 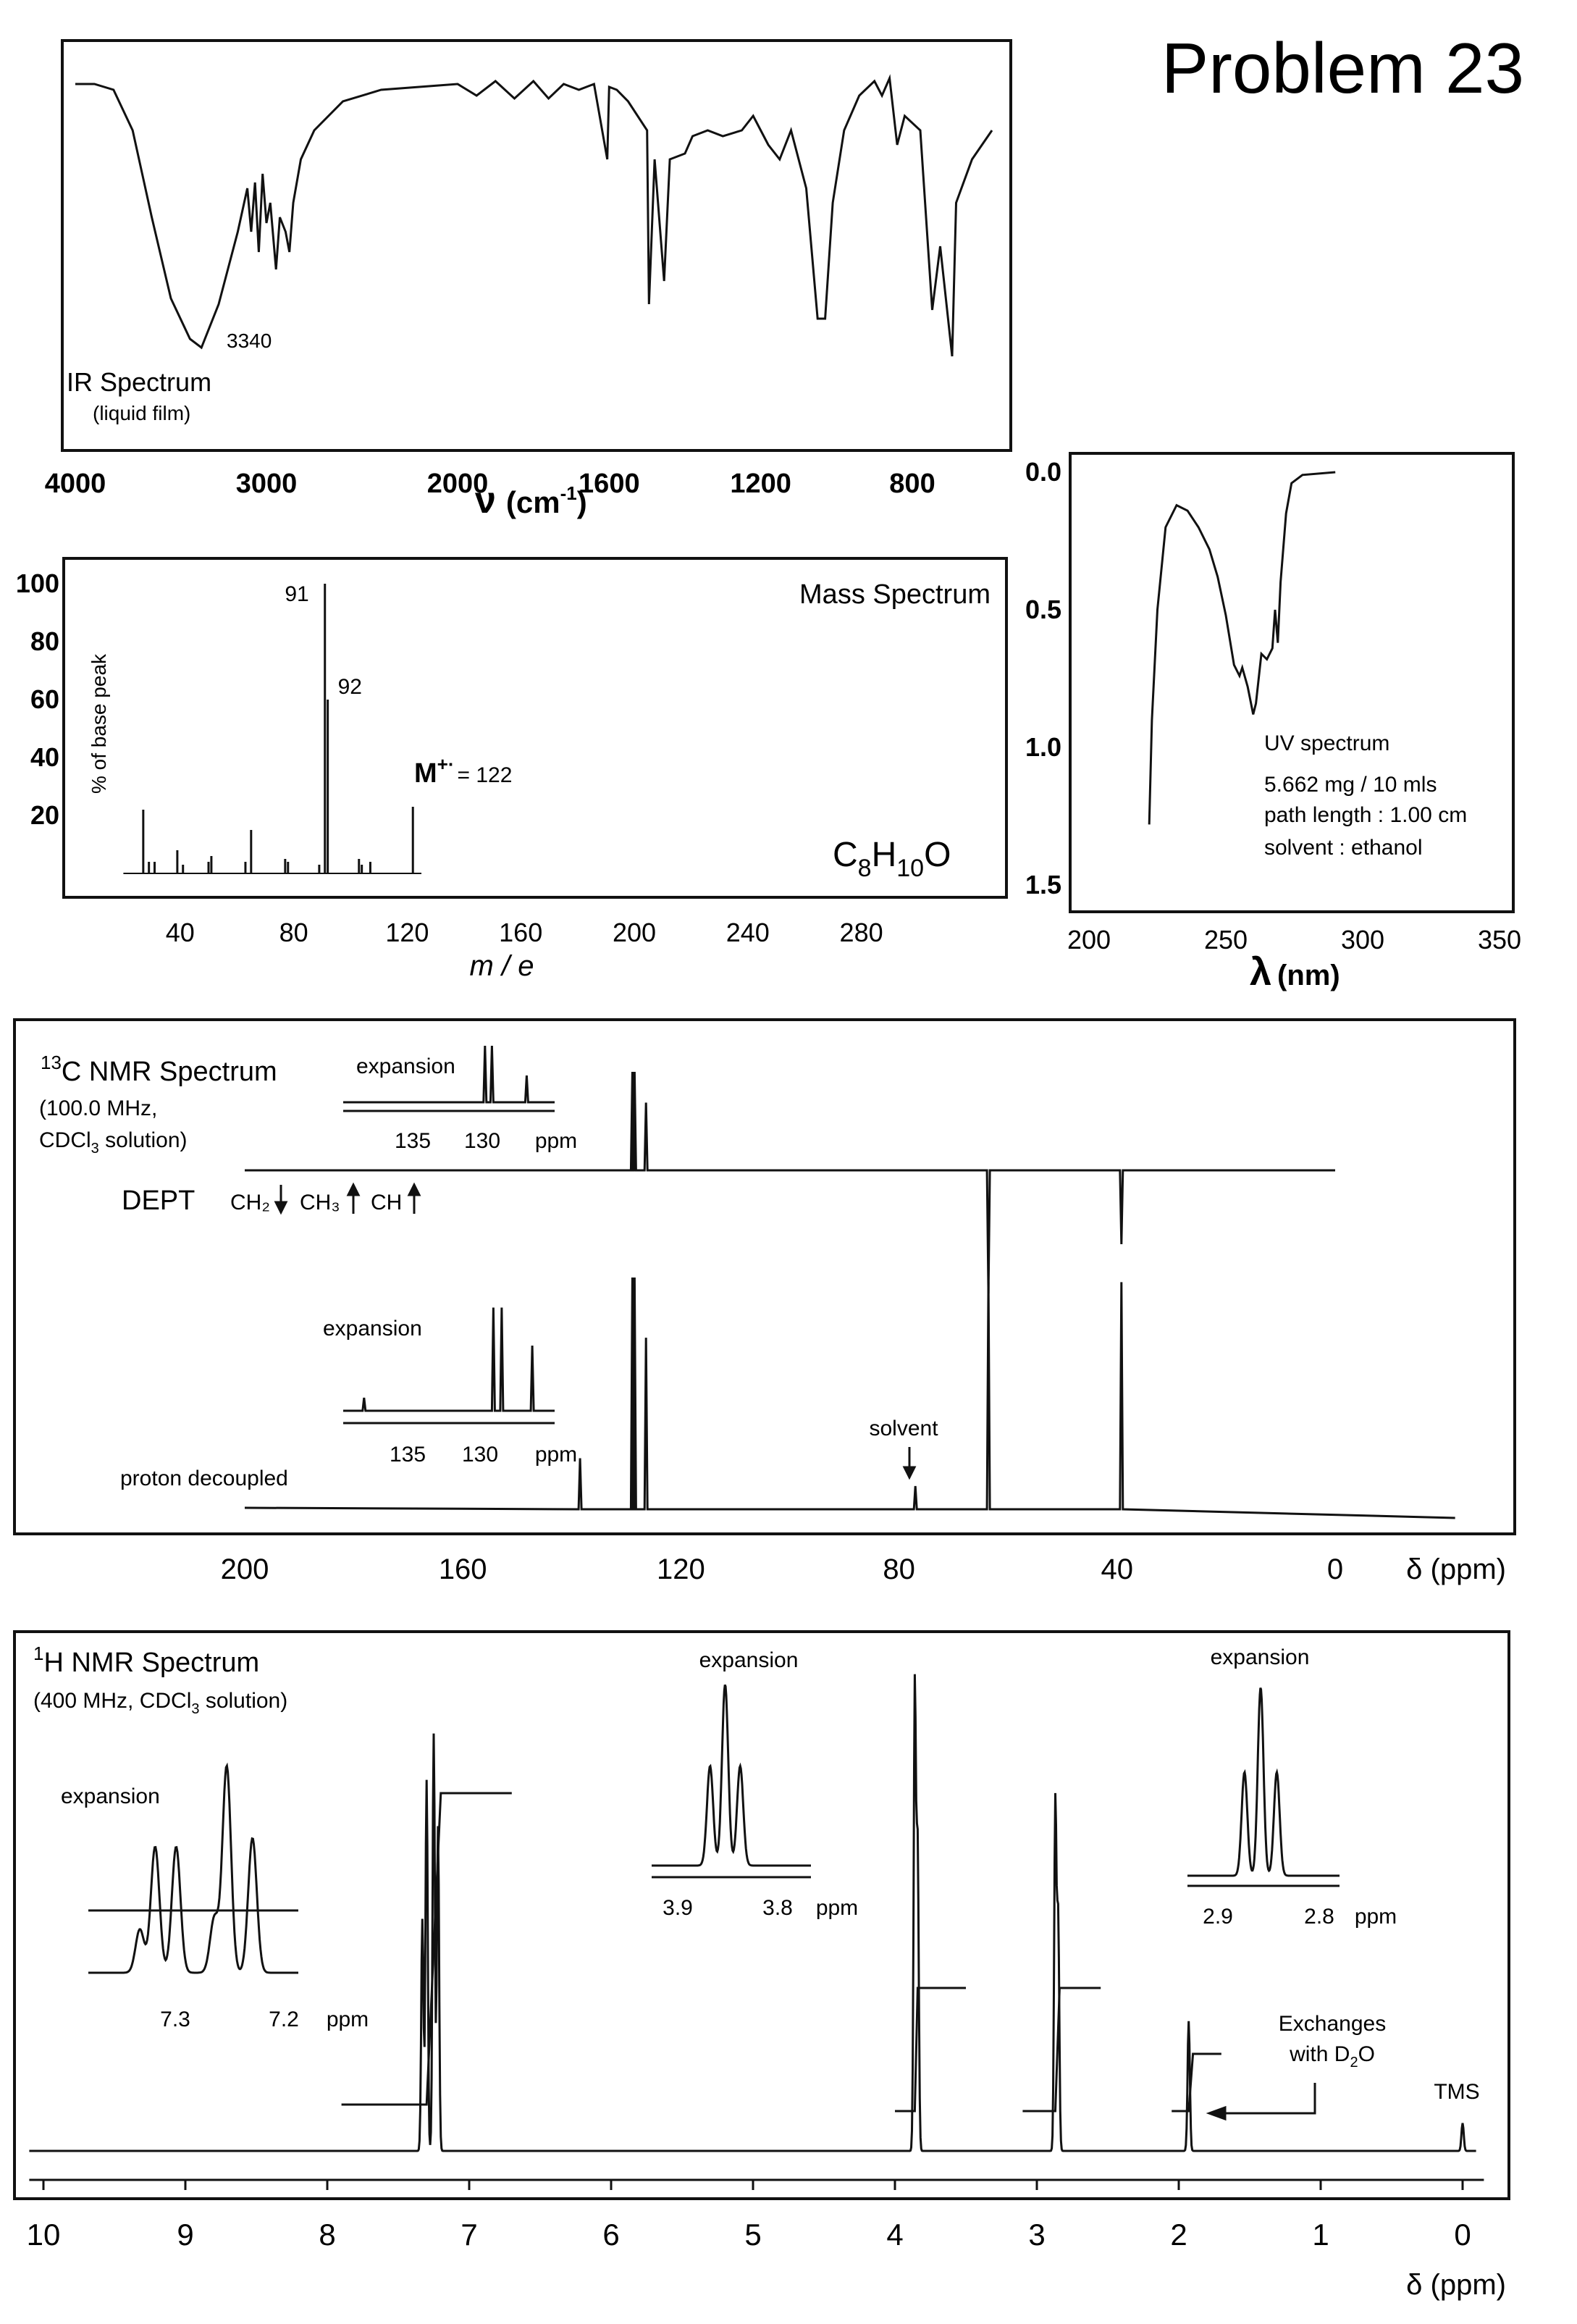 What do you see at coordinates (903, 1428) in the screenshot?
I see `c13-solvent-label: solvent` at bounding box center [903, 1428].